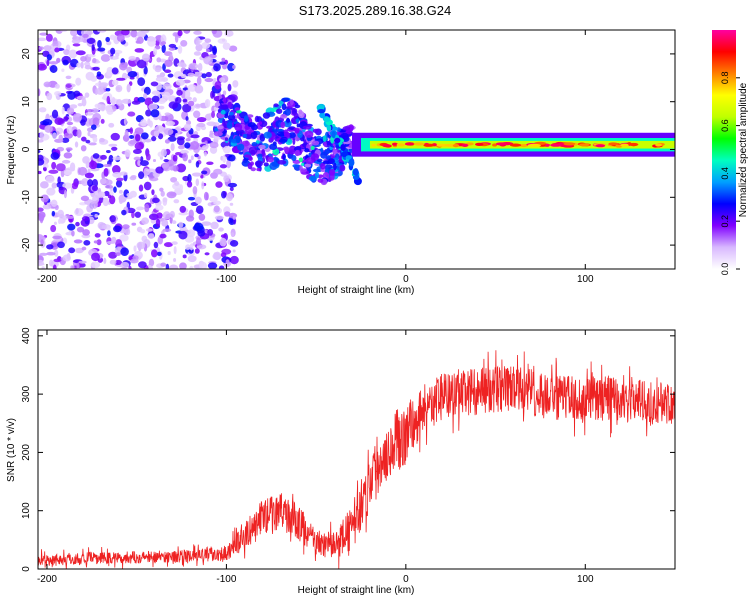  Describe the element at coordinates (356, 590) in the screenshot. I see `snr-x-label: Height of straight line (km)` at that location.